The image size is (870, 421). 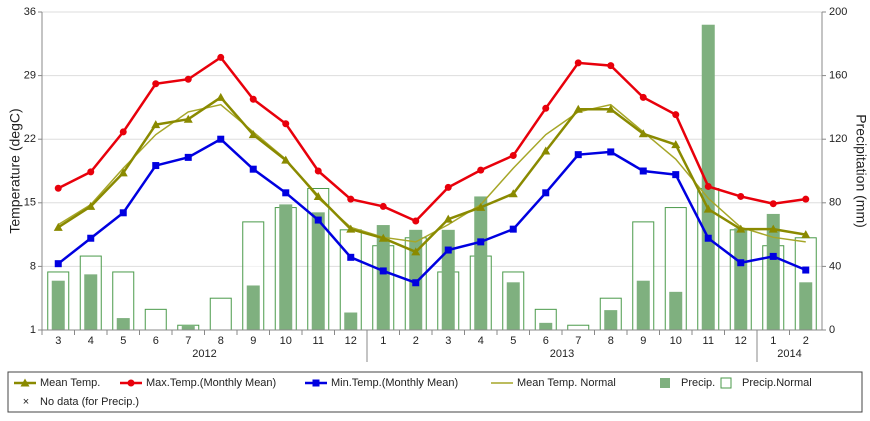 I want to click on x-tick-label: 8, so click(x=221, y=341).